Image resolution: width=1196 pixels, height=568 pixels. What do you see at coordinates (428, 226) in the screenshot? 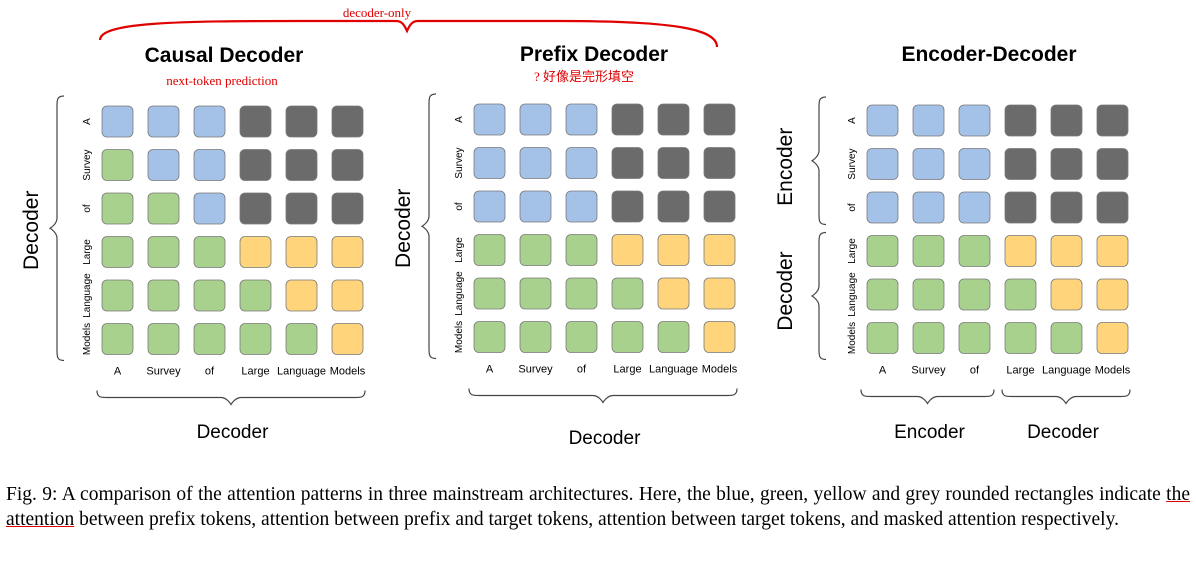
I see `left-brace` at bounding box center [428, 226].